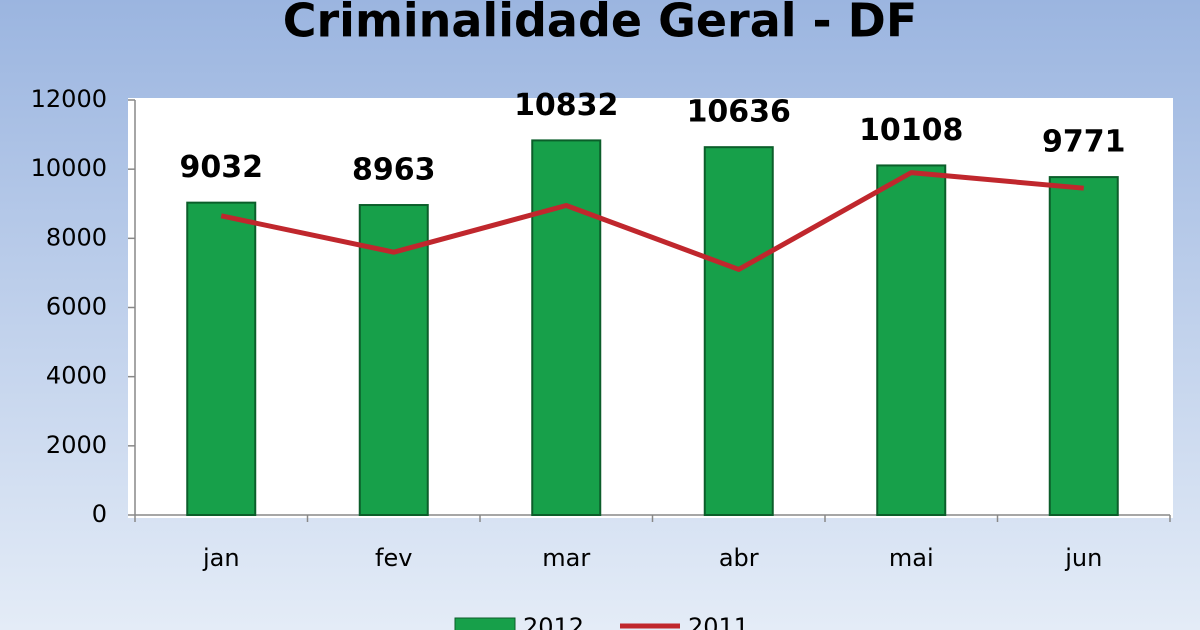 This screenshot has height=630, width=1200. What do you see at coordinates (76, 445) in the screenshot?
I see `y-tick-label: 2000` at bounding box center [76, 445].